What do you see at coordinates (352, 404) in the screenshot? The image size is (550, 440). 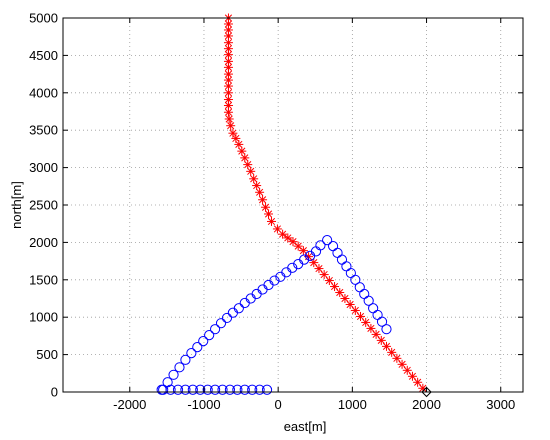 I see `x-tick-label: 1000` at bounding box center [352, 404].